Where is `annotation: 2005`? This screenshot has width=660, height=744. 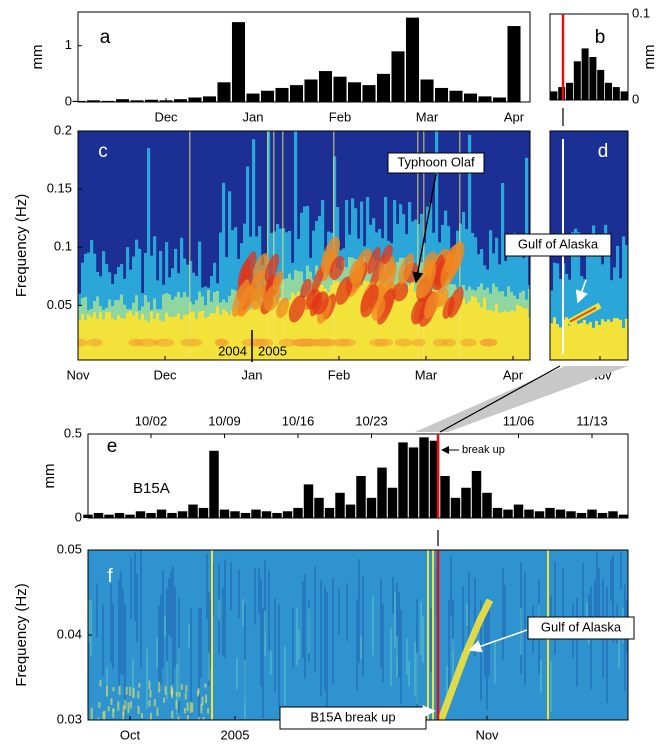 annotation: 2005 is located at coordinates (272, 350).